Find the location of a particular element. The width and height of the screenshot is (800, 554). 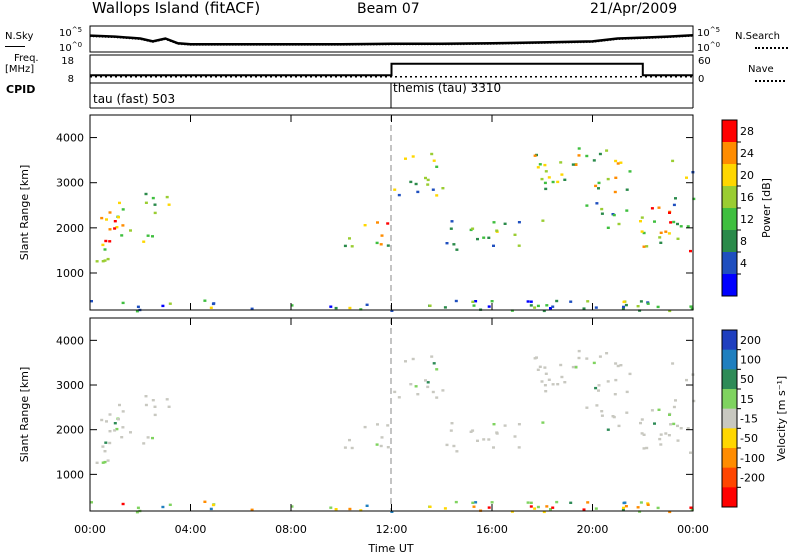

xtick-label: 00:00 is located at coordinates (90, 529).